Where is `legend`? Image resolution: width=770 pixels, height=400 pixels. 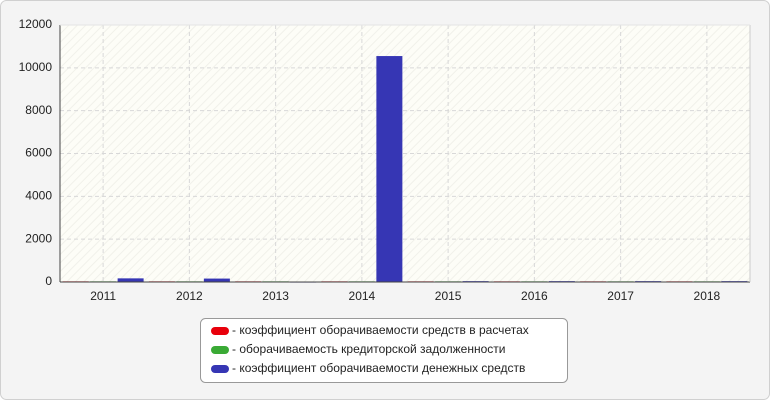 legend is located at coordinates (384, 350).